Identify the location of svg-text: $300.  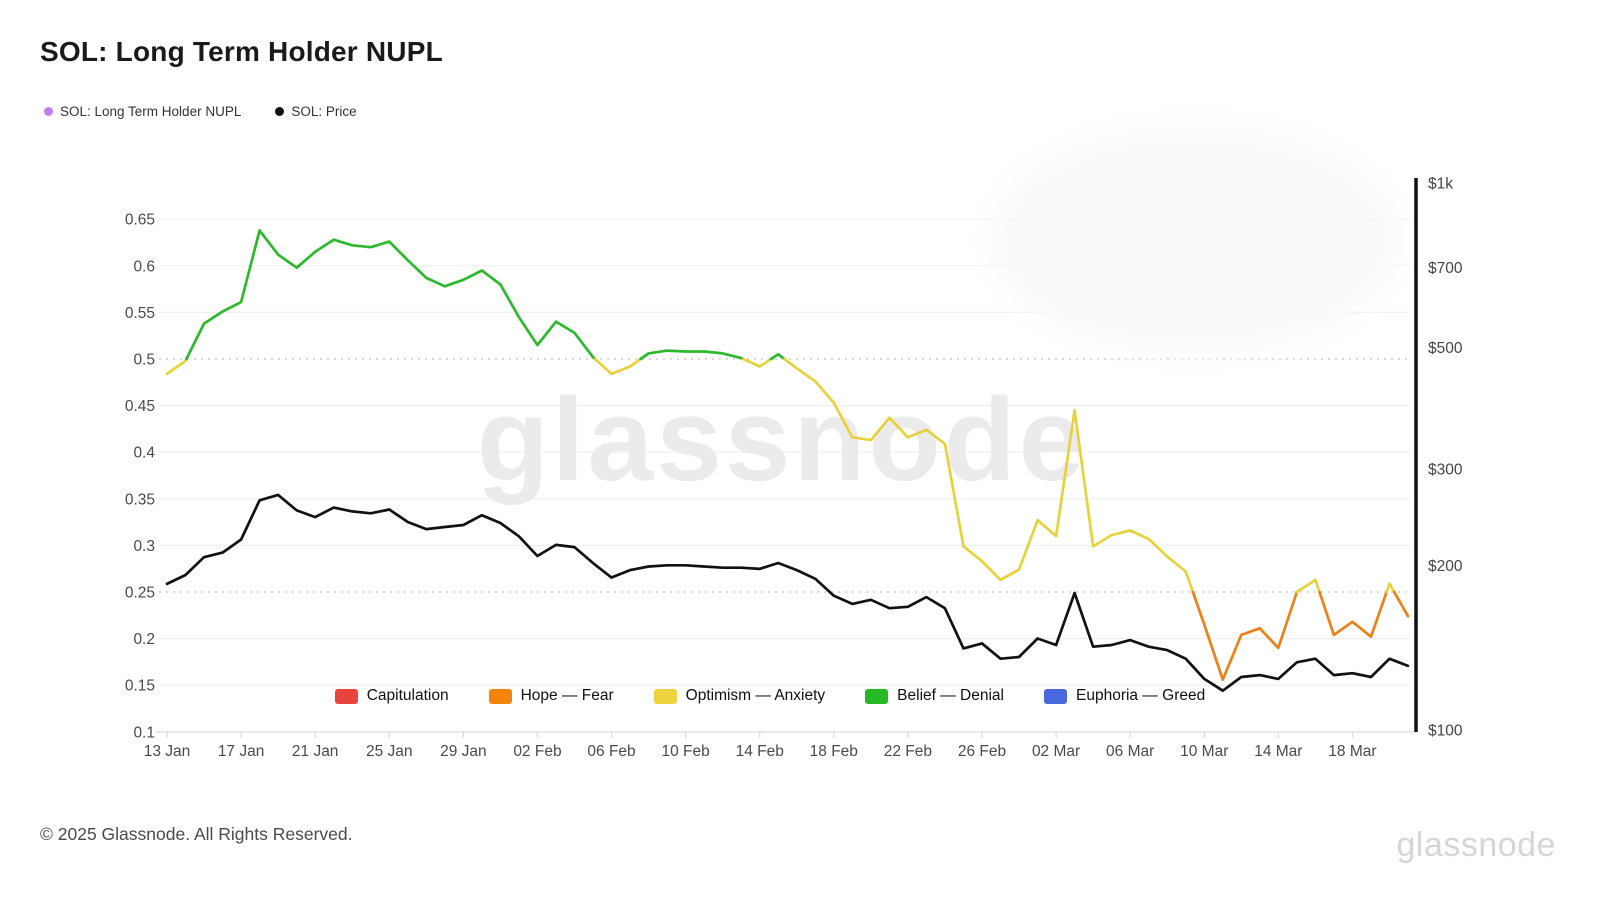
(1445, 470).